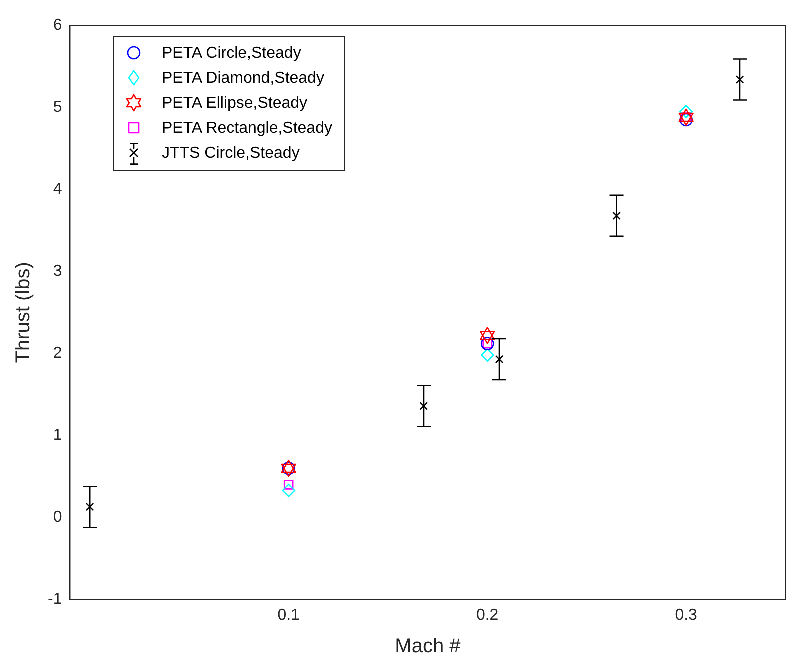 Image resolution: width=801 pixels, height=671 pixels. I want to click on y-tick-label: 5, so click(57, 107).